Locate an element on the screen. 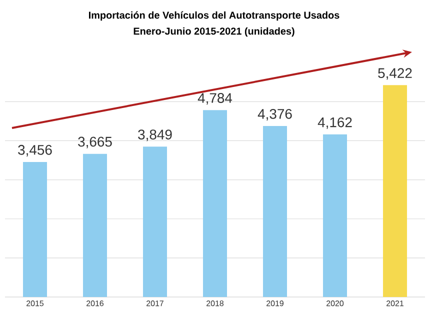  data-label: 4,376 is located at coordinates (275, 114).